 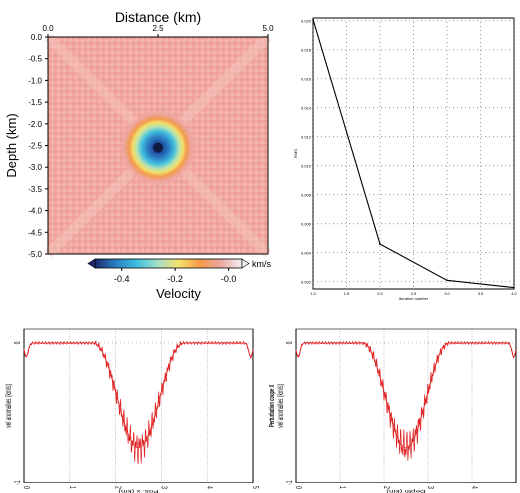 What do you see at coordinates (35, 102) in the screenshot?
I see `heatmap-y-tick-label: -1.5` at bounding box center [35, 102].